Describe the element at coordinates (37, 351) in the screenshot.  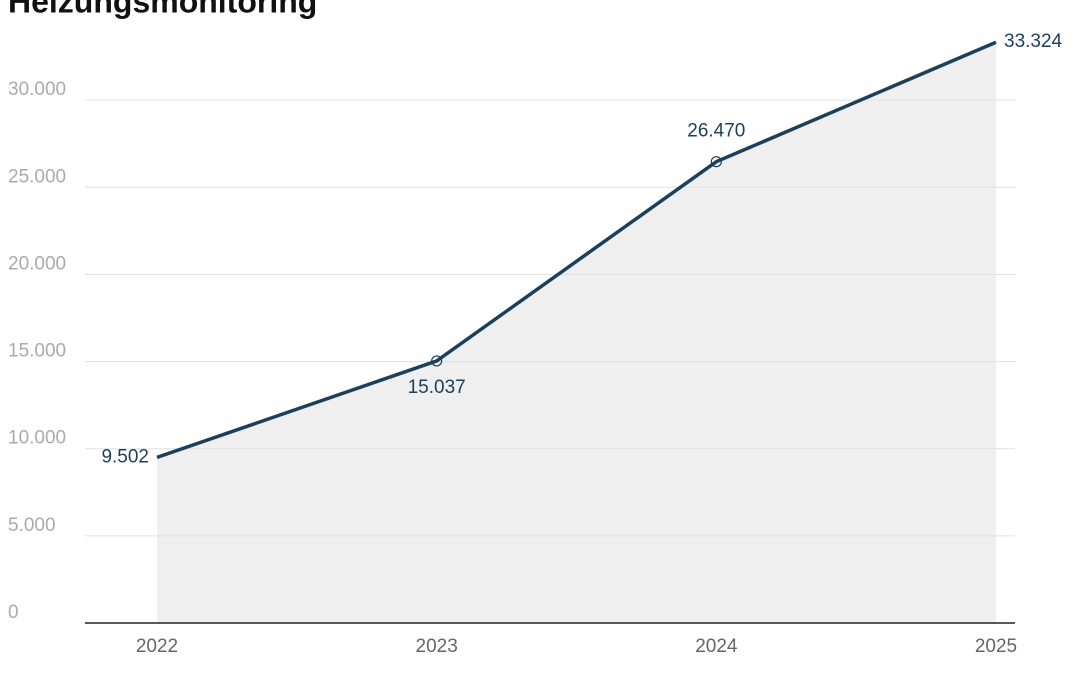
I see `y-tick-label: 15.000` at that location.